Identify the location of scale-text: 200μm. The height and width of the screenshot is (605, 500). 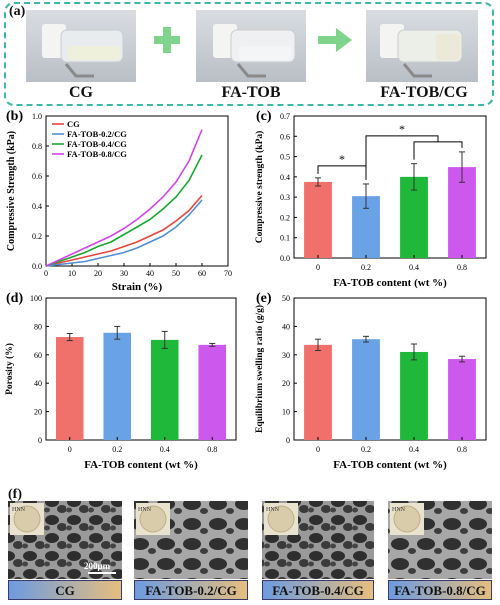
(97, 566).